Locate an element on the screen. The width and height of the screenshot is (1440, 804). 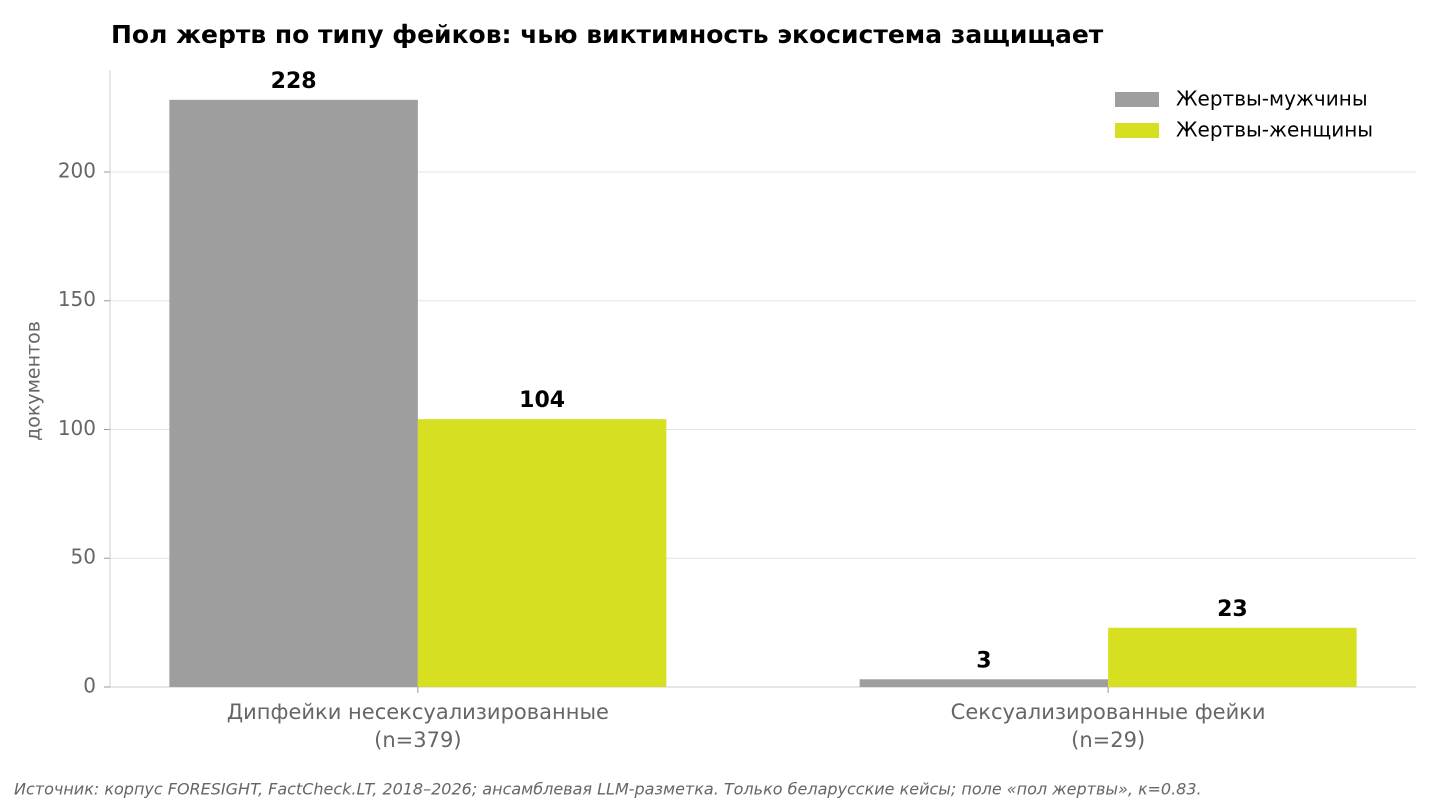
x-tick-label: Сексуализированные фейки (n=29) is located at coordinates (1108, 726).